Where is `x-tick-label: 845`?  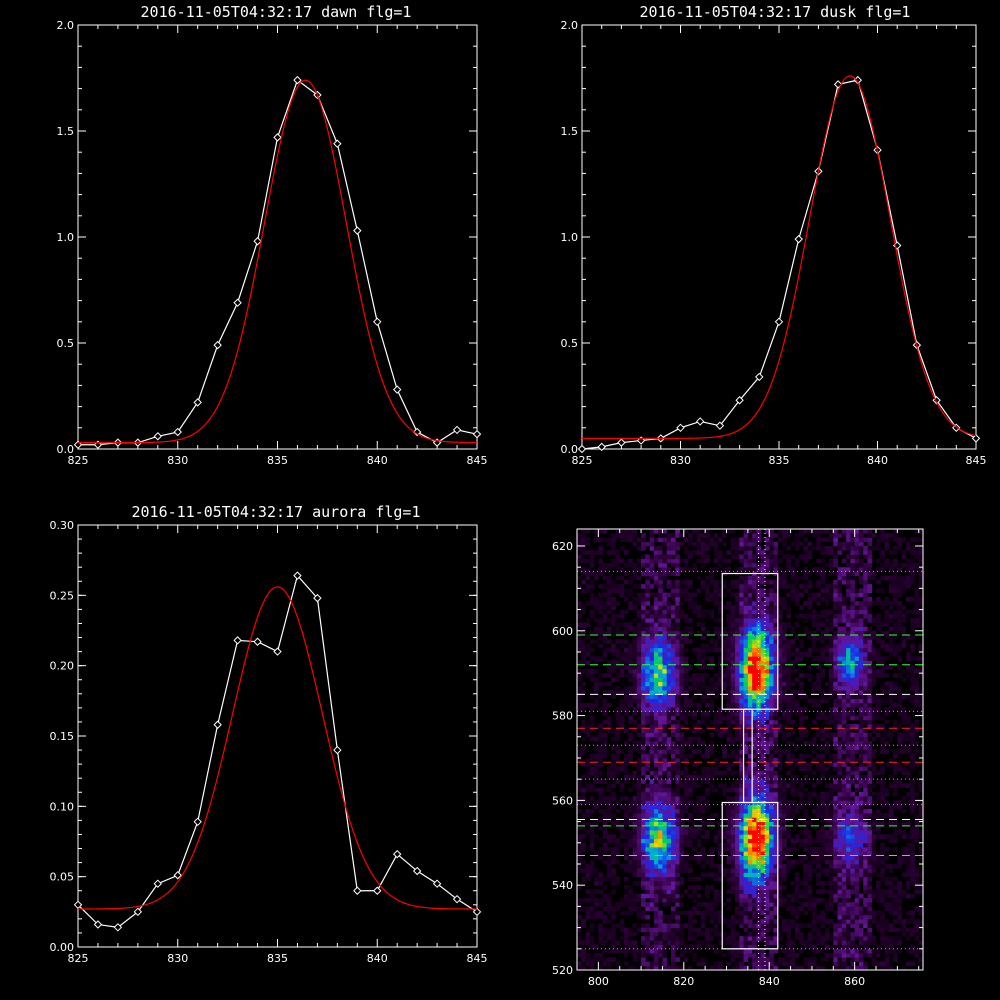
x-tick-label: 845 is located at coordinates (477, 460).